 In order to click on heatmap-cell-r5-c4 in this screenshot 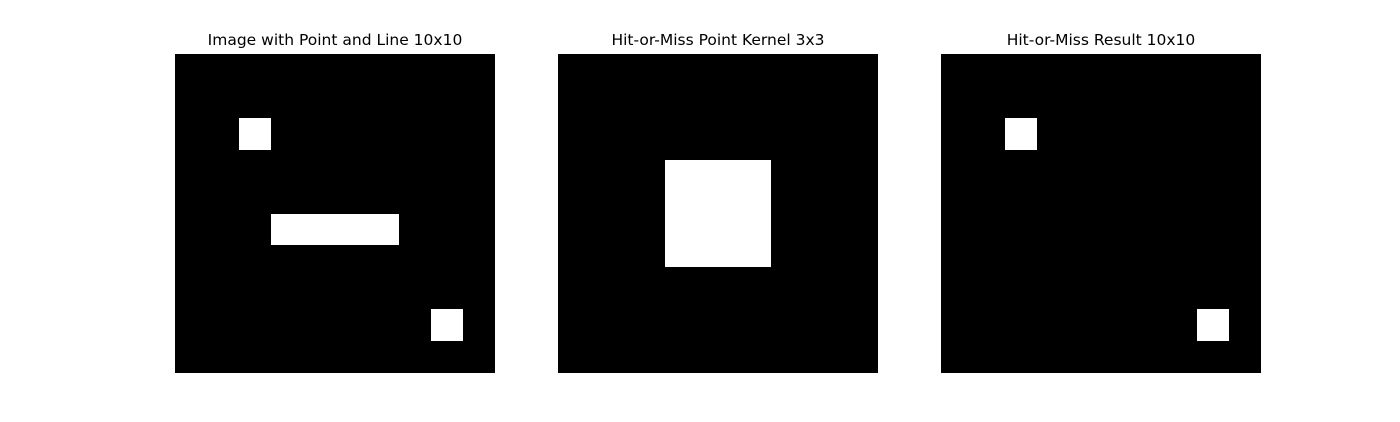, I will do `click(1085, 229)`.